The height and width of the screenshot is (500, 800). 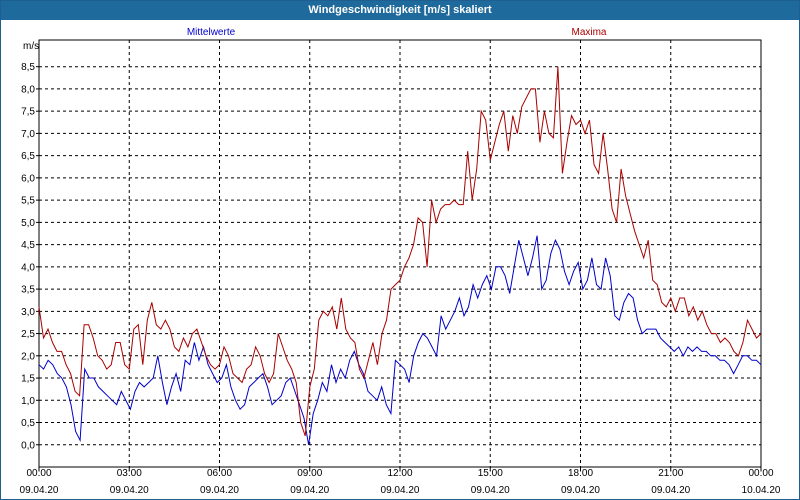 What do you see at coordinates (28, 112) in the screenshot?
I see `y-tick-label: 7,5` at bounding box center [28, 112].